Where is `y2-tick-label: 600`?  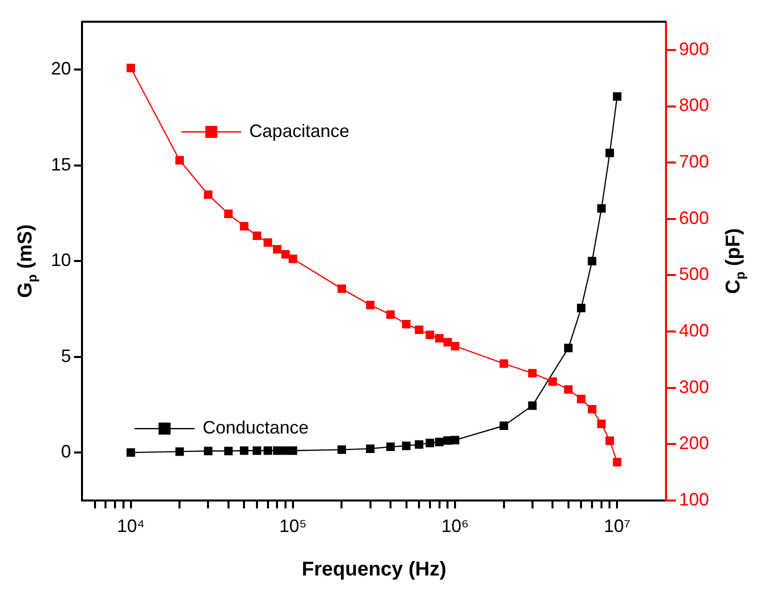
y2-tick-label: 600 is located at coordinates (694, 218).